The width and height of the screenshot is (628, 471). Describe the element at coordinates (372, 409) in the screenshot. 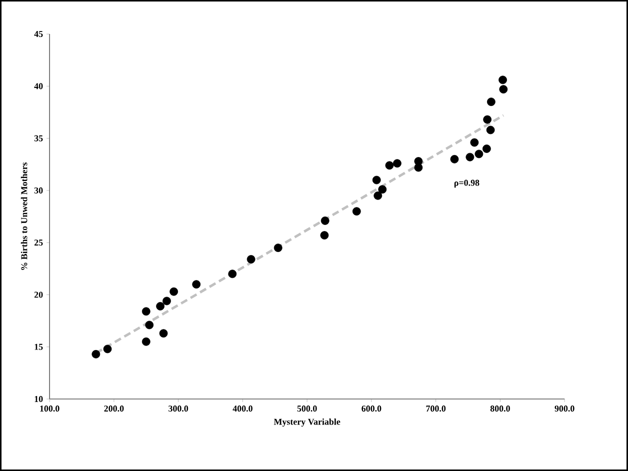

I see `x-tick-label: 600.0` at that location.